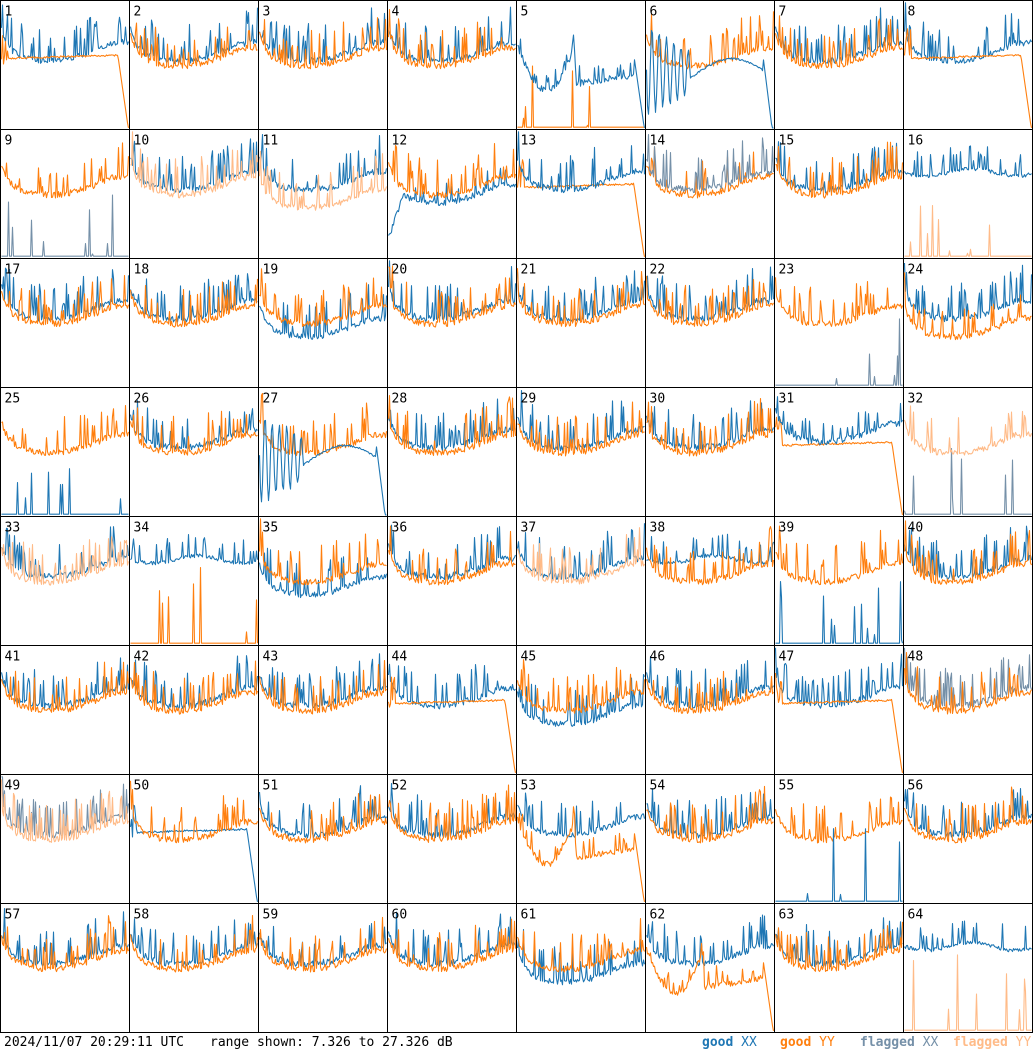  What do you see at coordinates (581, 710) in the screenshot?
I see `panel-45: 45` at bounding box center [581, 710].